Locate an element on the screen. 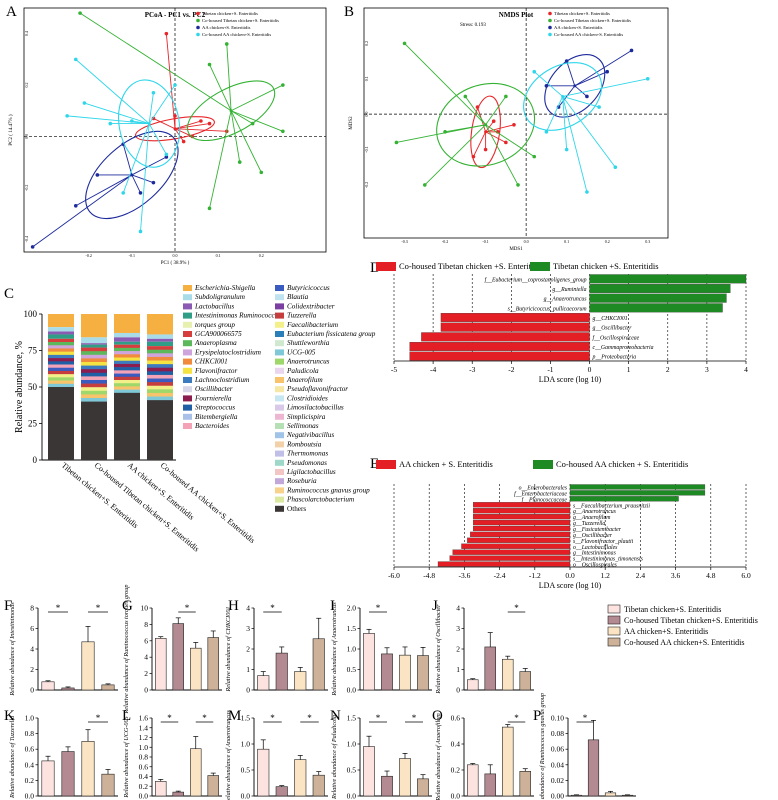 This screenshot has height=800, width=778. legend-label: Clostridioides is located at coordinates (307, 398).